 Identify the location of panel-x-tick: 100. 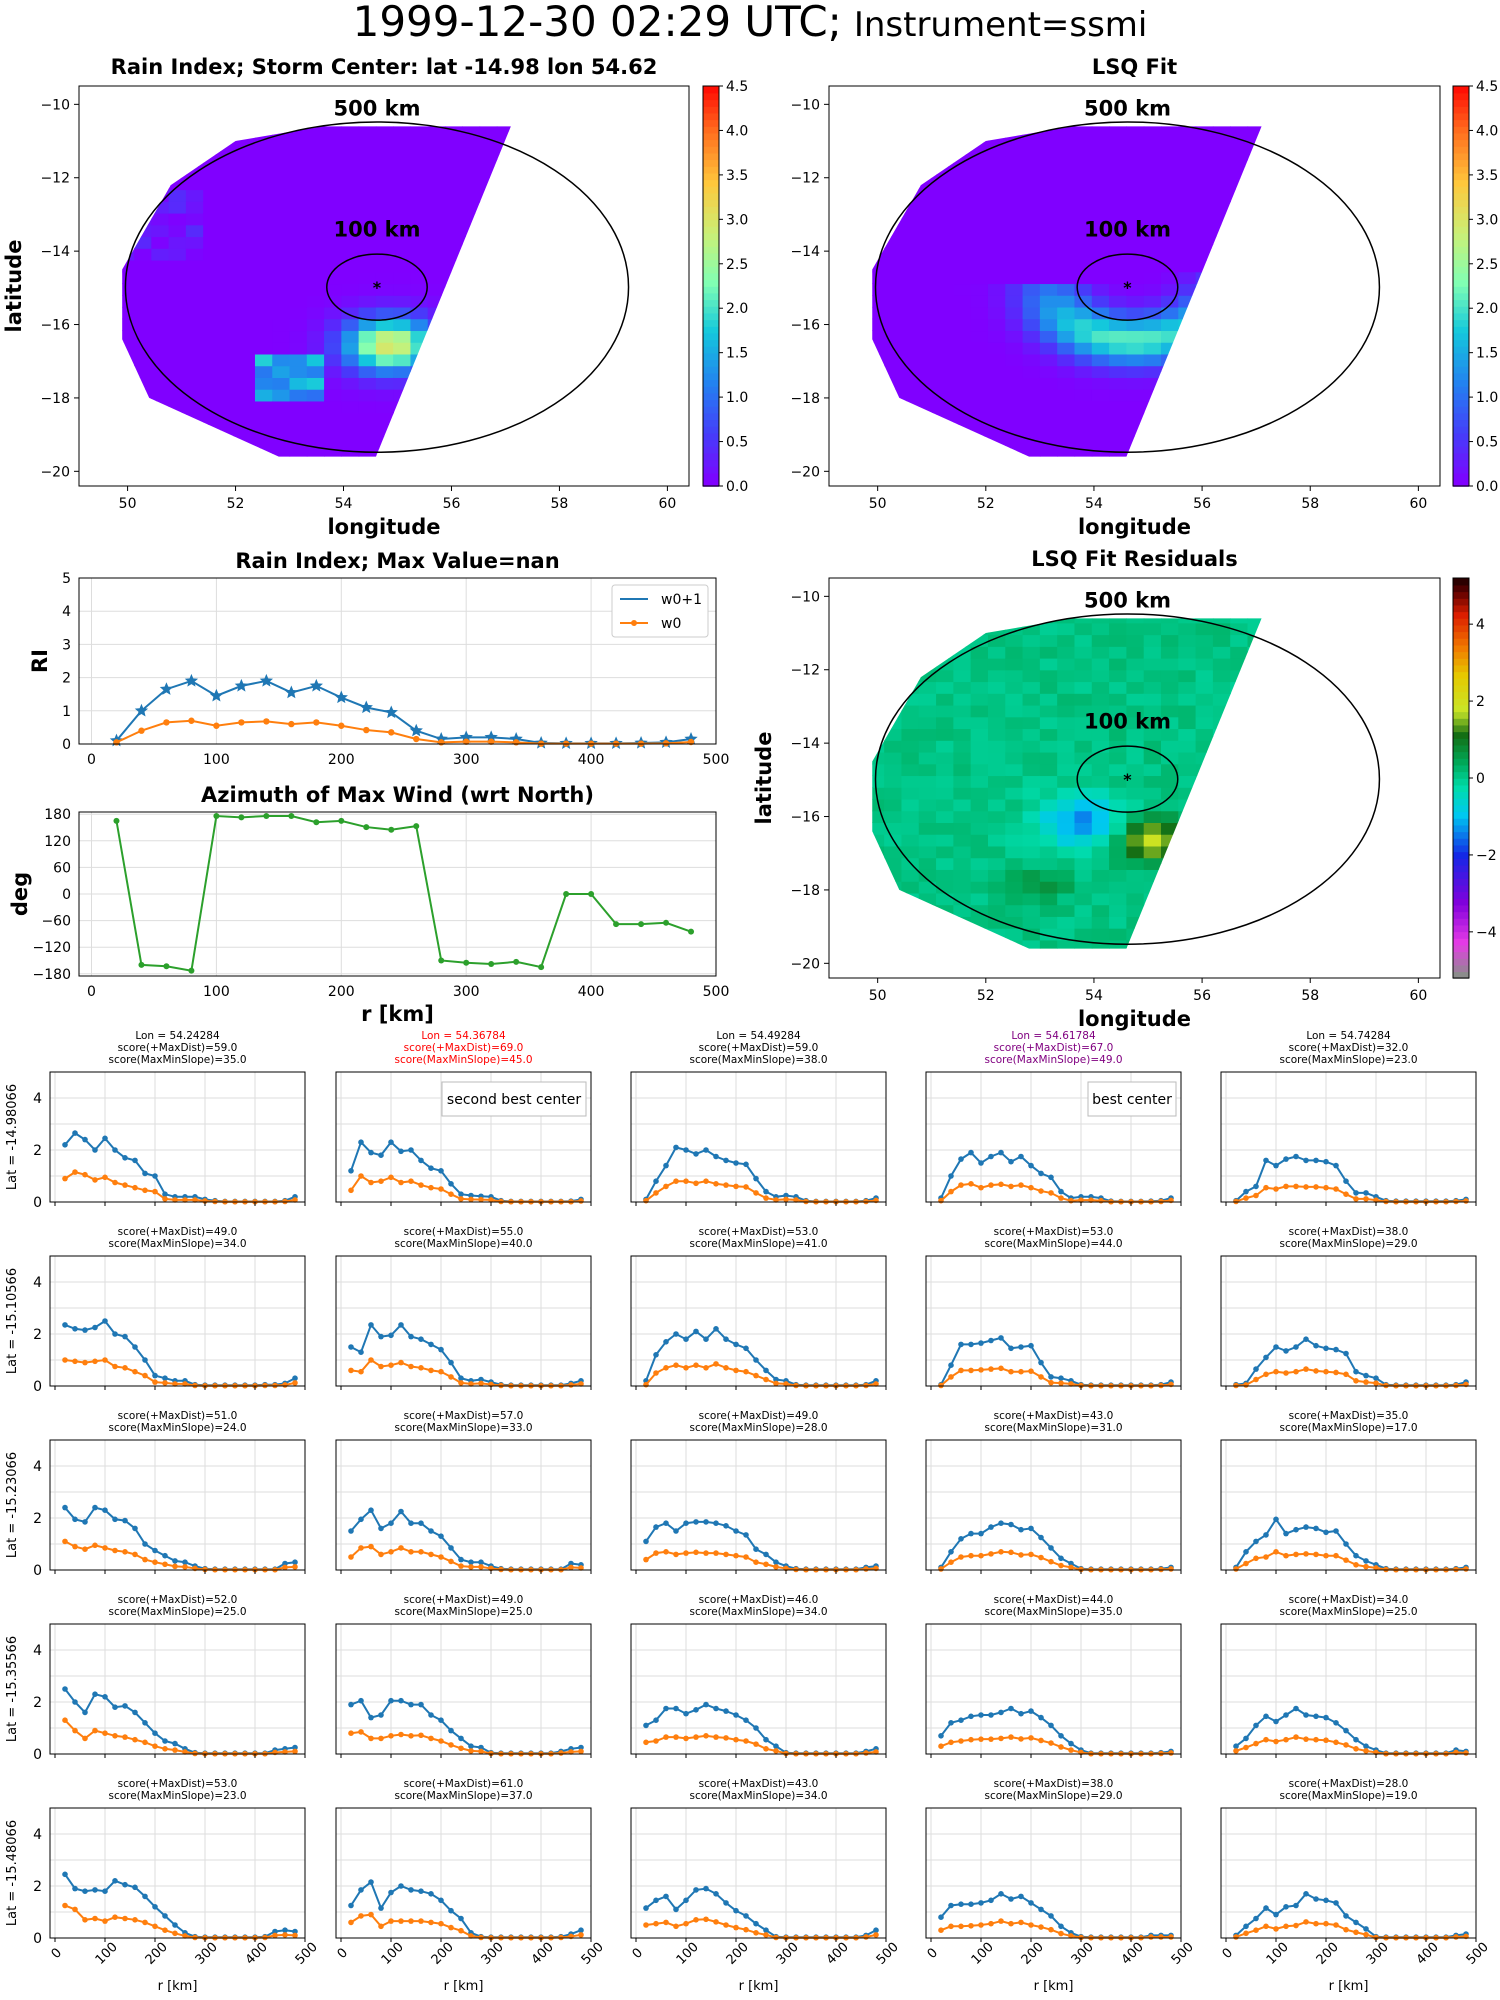
(393, 1954).